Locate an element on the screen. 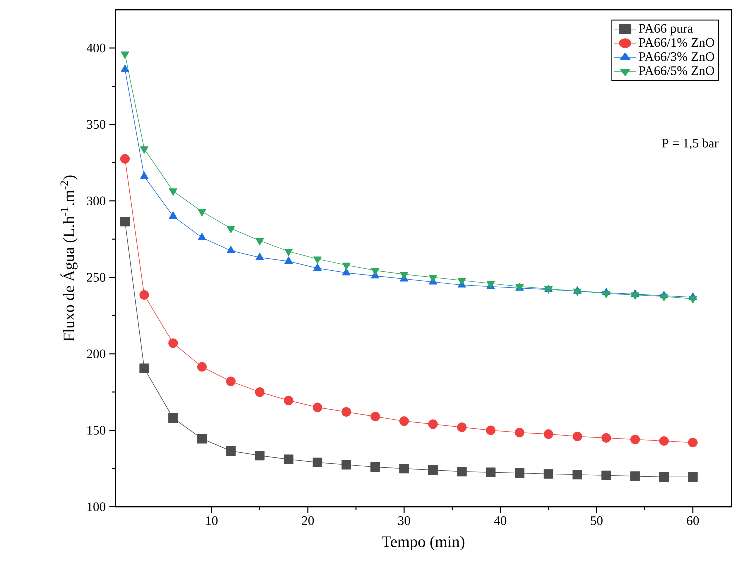 The image size is (733, 585). x-tick-label: 30 is located at coordinates (404, 521).